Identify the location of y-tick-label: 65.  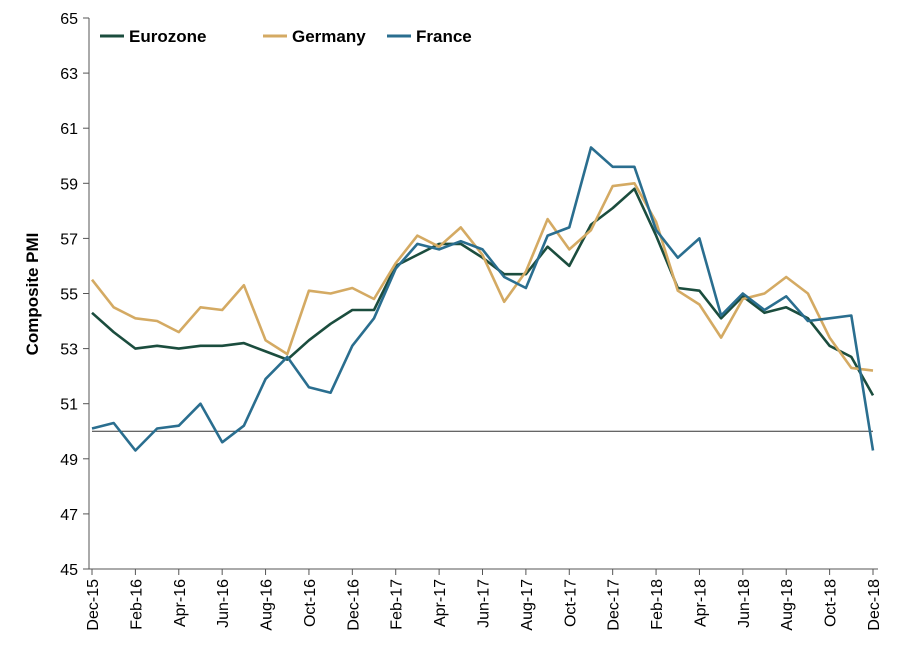
(69, 19).